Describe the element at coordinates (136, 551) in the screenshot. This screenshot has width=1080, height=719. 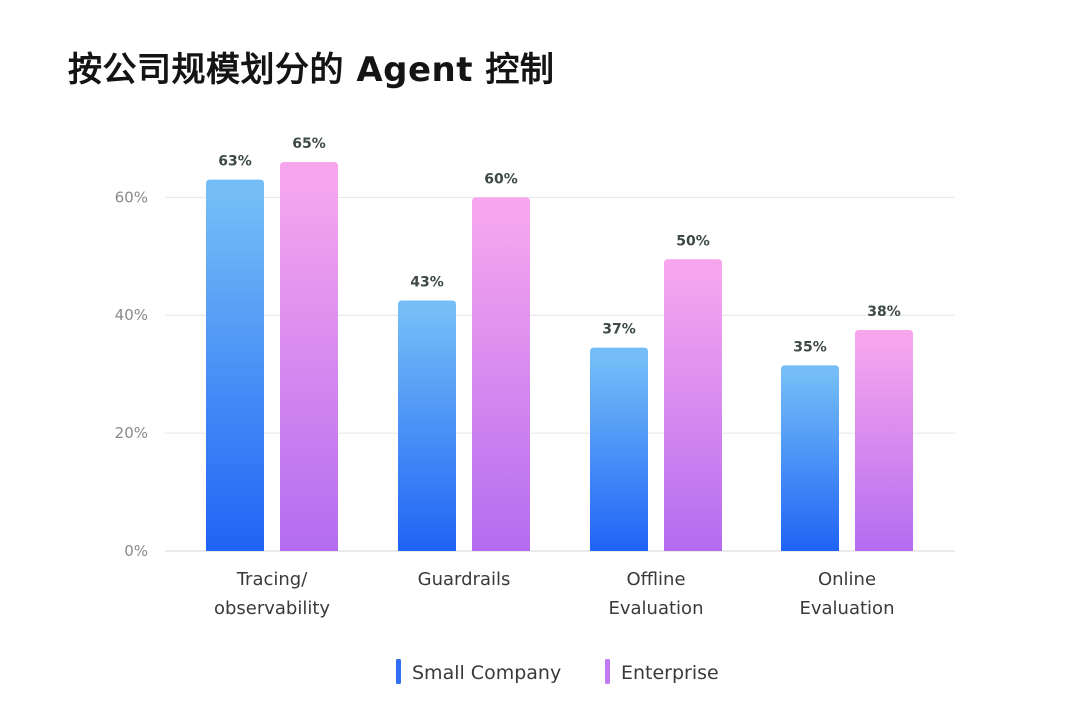
I see `y-tick-label: 0%` at that location.